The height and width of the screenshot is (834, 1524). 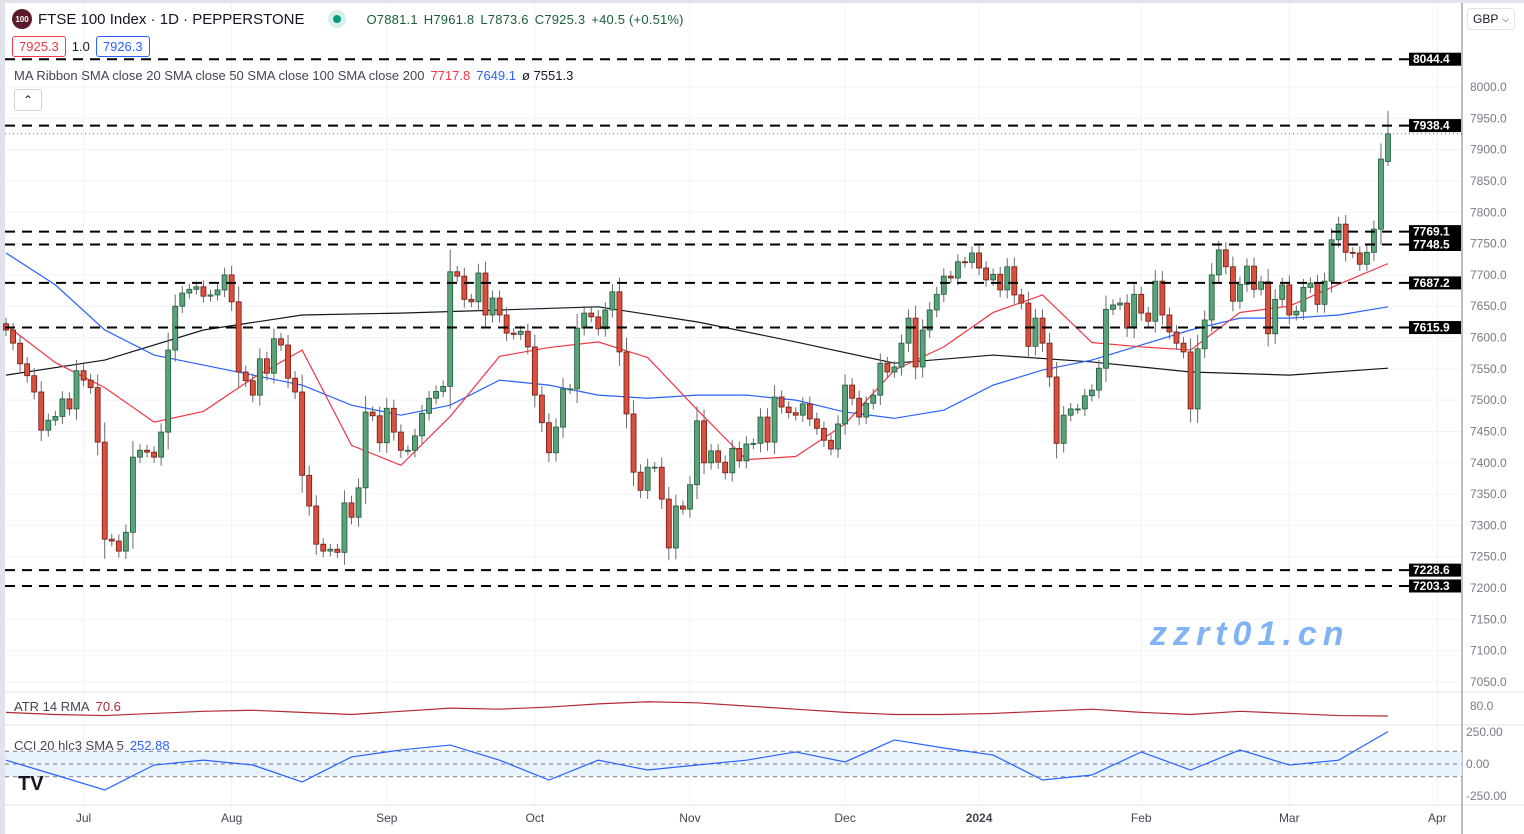 What do you see at coordinates (844, 818) in the screenshot?
I see `x-tick-label: Dec` at bounding box center [844, 818].